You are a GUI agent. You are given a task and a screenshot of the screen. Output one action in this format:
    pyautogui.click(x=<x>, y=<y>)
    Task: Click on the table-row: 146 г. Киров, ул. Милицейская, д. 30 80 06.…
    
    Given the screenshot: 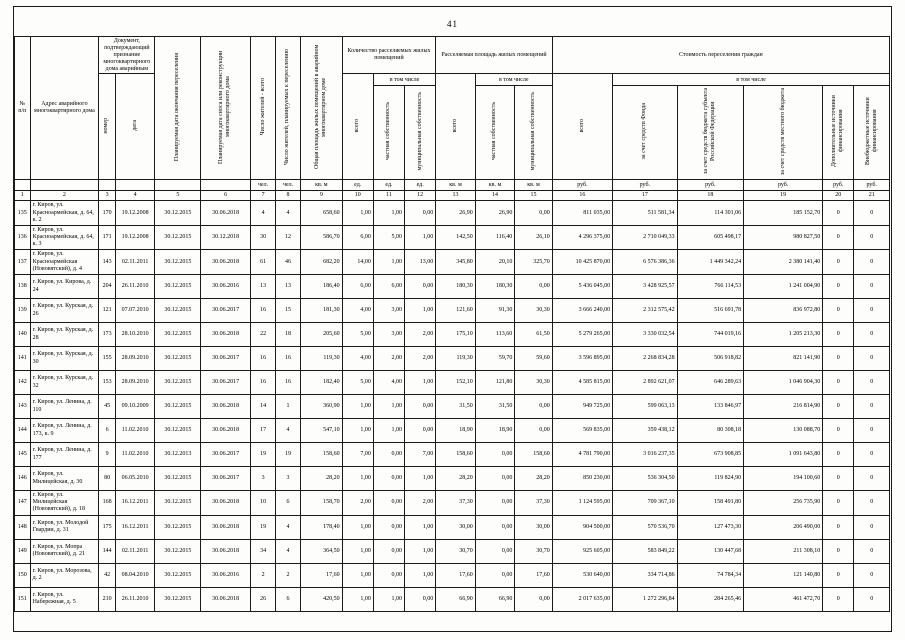 What is the action you would take?
    pyautogui.click(x=452, y=479)
    